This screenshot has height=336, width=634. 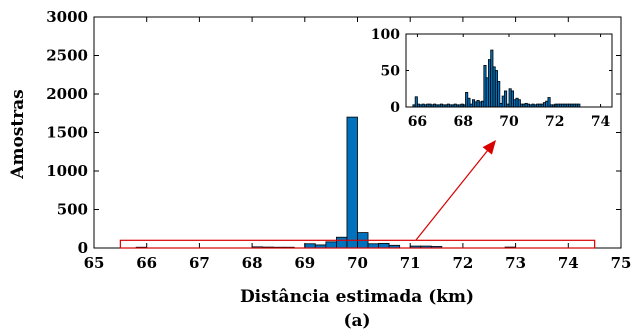 What do you see at coordinates (385, 35) in the screenshot?
I see `inset-y-tick-label: 100` at bounding box center [385, 35].